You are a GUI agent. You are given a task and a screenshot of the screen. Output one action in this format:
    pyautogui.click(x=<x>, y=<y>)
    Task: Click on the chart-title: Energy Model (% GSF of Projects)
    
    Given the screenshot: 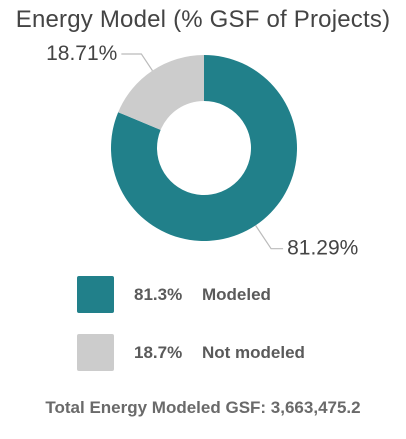 What is the action you would take?
    pyautogui.click(x=203, y=19)
    